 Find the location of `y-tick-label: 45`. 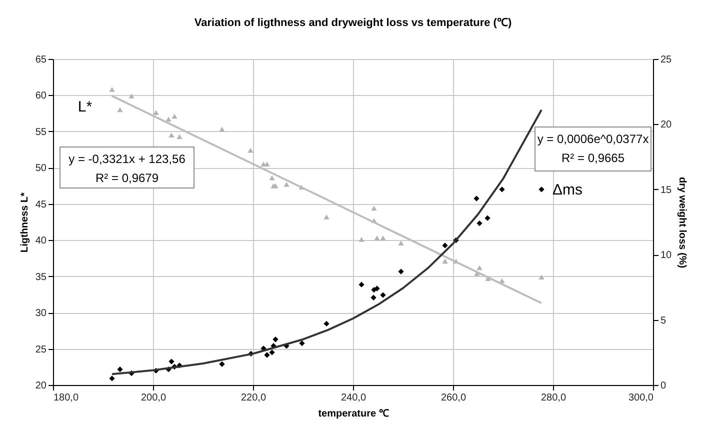

y-tick-label: 45 is located at coordinates (41, 204).